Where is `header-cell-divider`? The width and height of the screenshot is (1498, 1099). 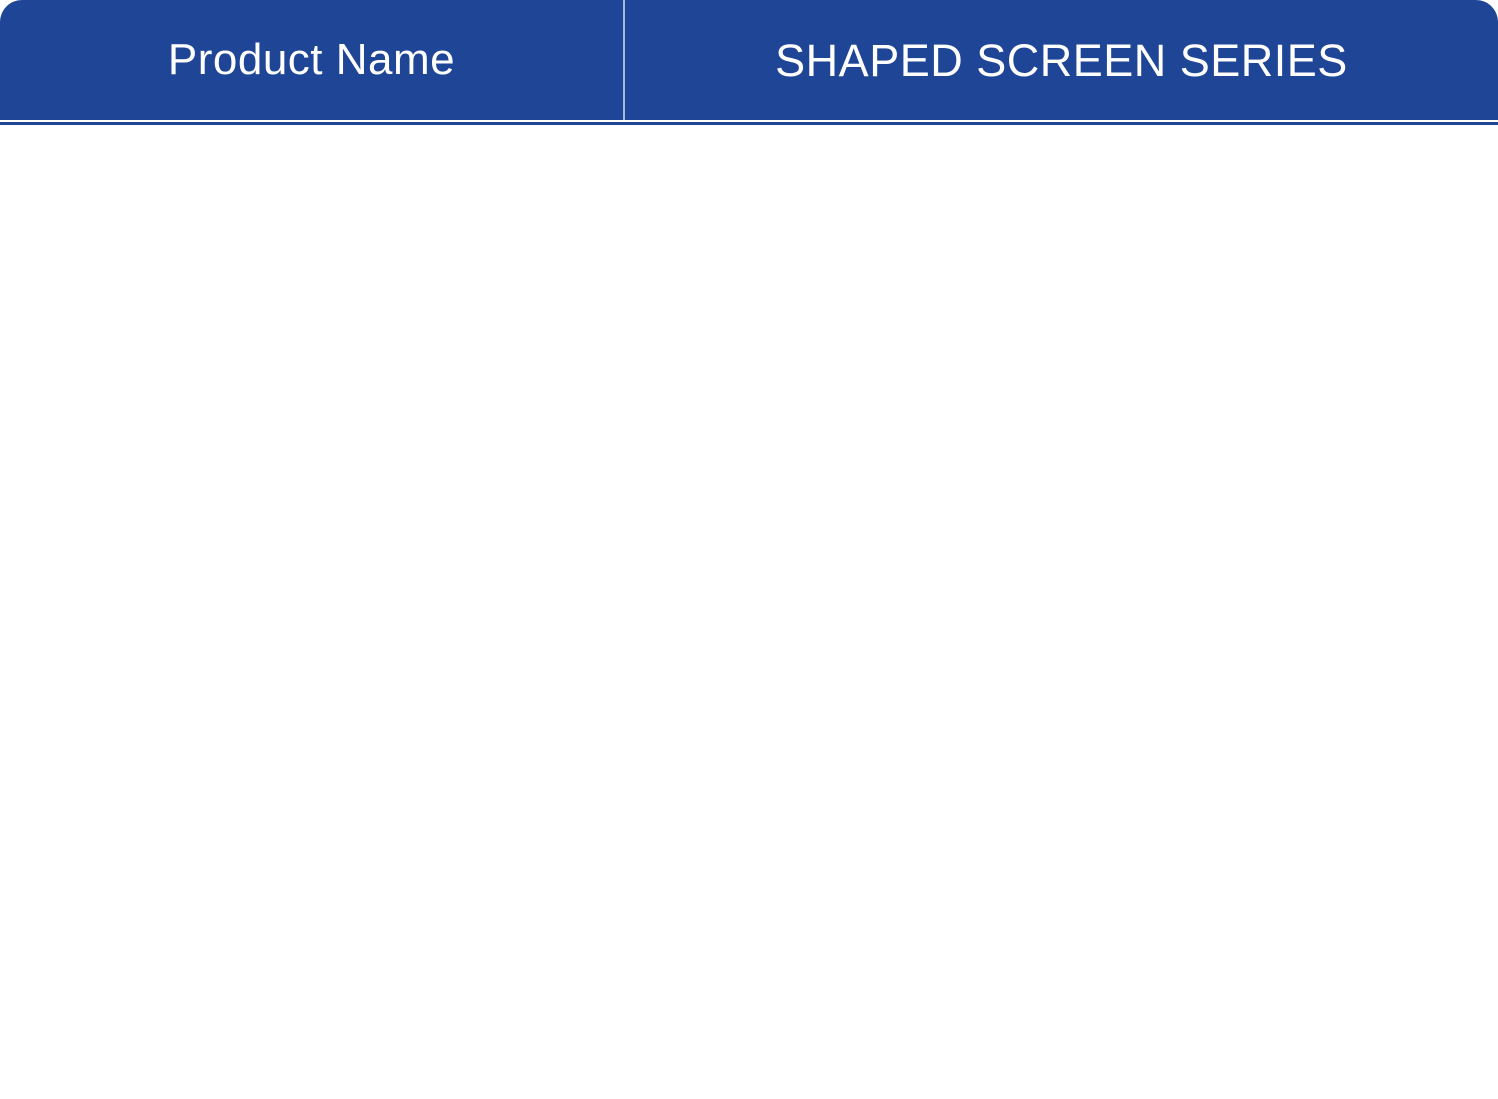
header-cell-divider is located at coordinates (624, 60).